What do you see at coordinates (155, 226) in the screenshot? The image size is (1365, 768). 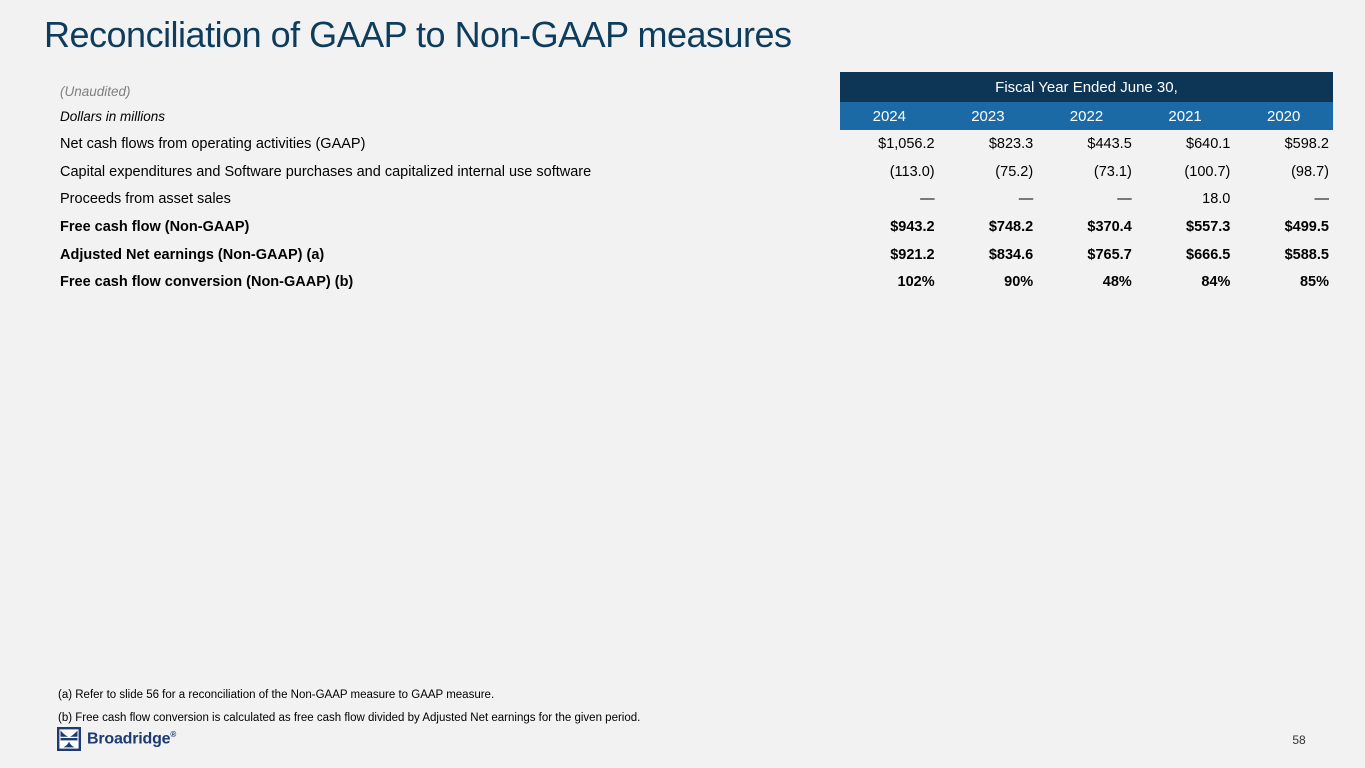 I see `row-label-free-cash-flow: Free cash flow (Non-GAAP)` at bounding box center [155, 226].